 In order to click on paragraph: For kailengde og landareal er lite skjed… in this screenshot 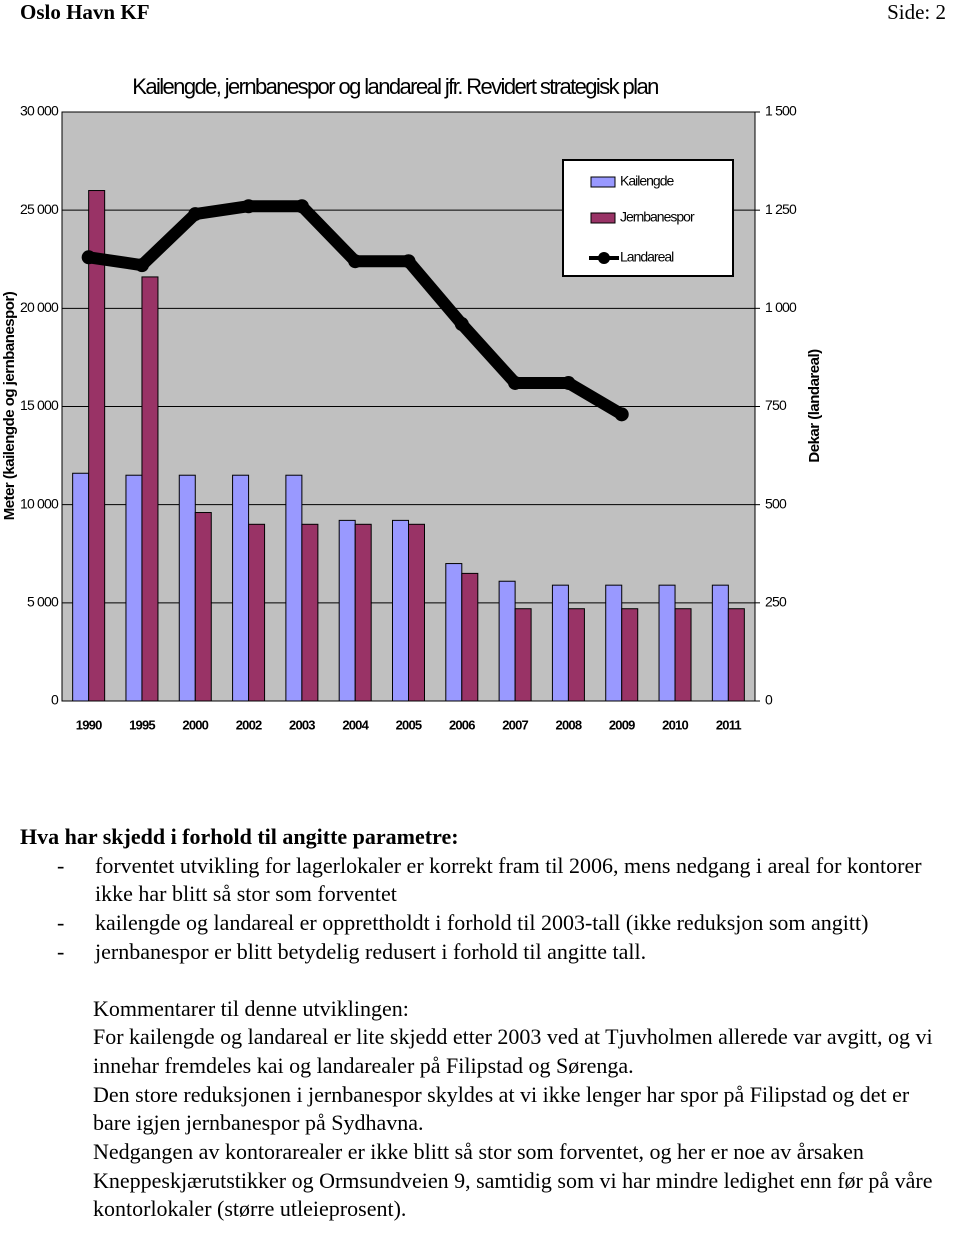, I will do `click(513, 1051)`.